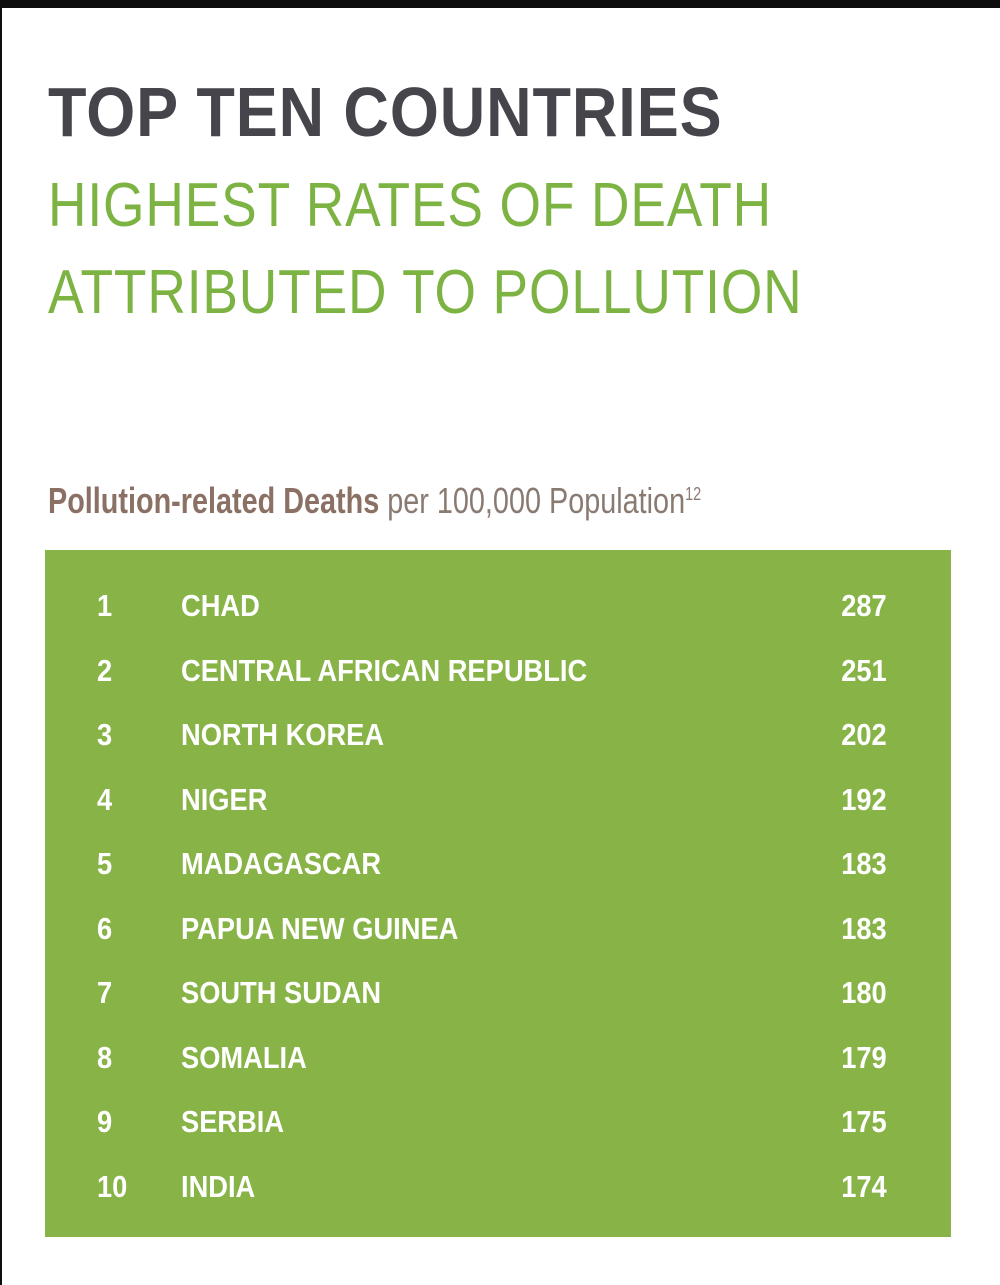 The height and width of the screenshot is (1285, 1000). What do you see at coordinates (864, 992) in the screenshot?
I see `row-value: 180` at bounding box center [864, 992].